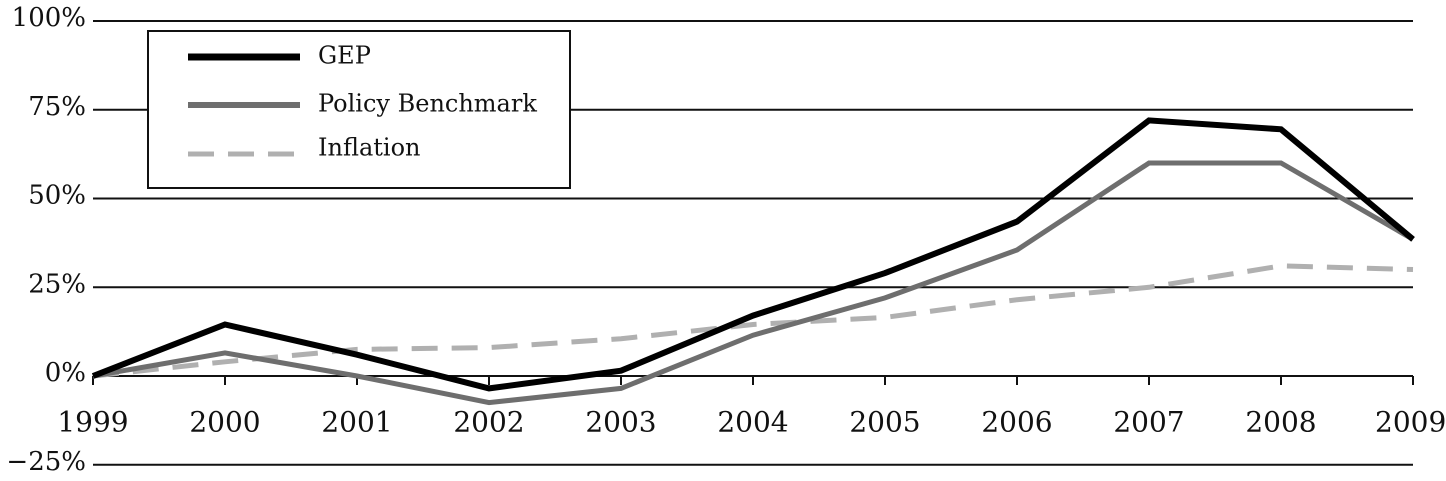 Image resolution: width=1446 pixels, height=481 pixels. What do you see at coordinates (488, 422) in the screenshot?
I see `x-tick-label: 2002` at bounding box center [488, 422].